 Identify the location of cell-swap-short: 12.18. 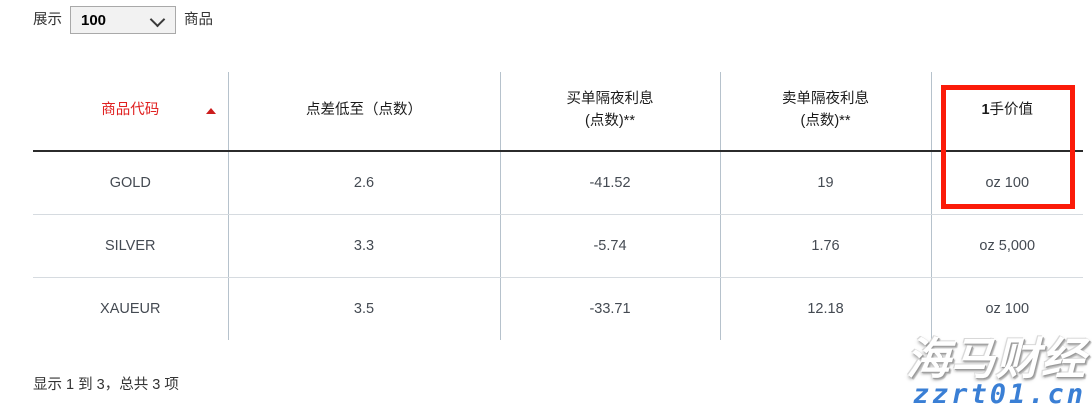
(826, 308).